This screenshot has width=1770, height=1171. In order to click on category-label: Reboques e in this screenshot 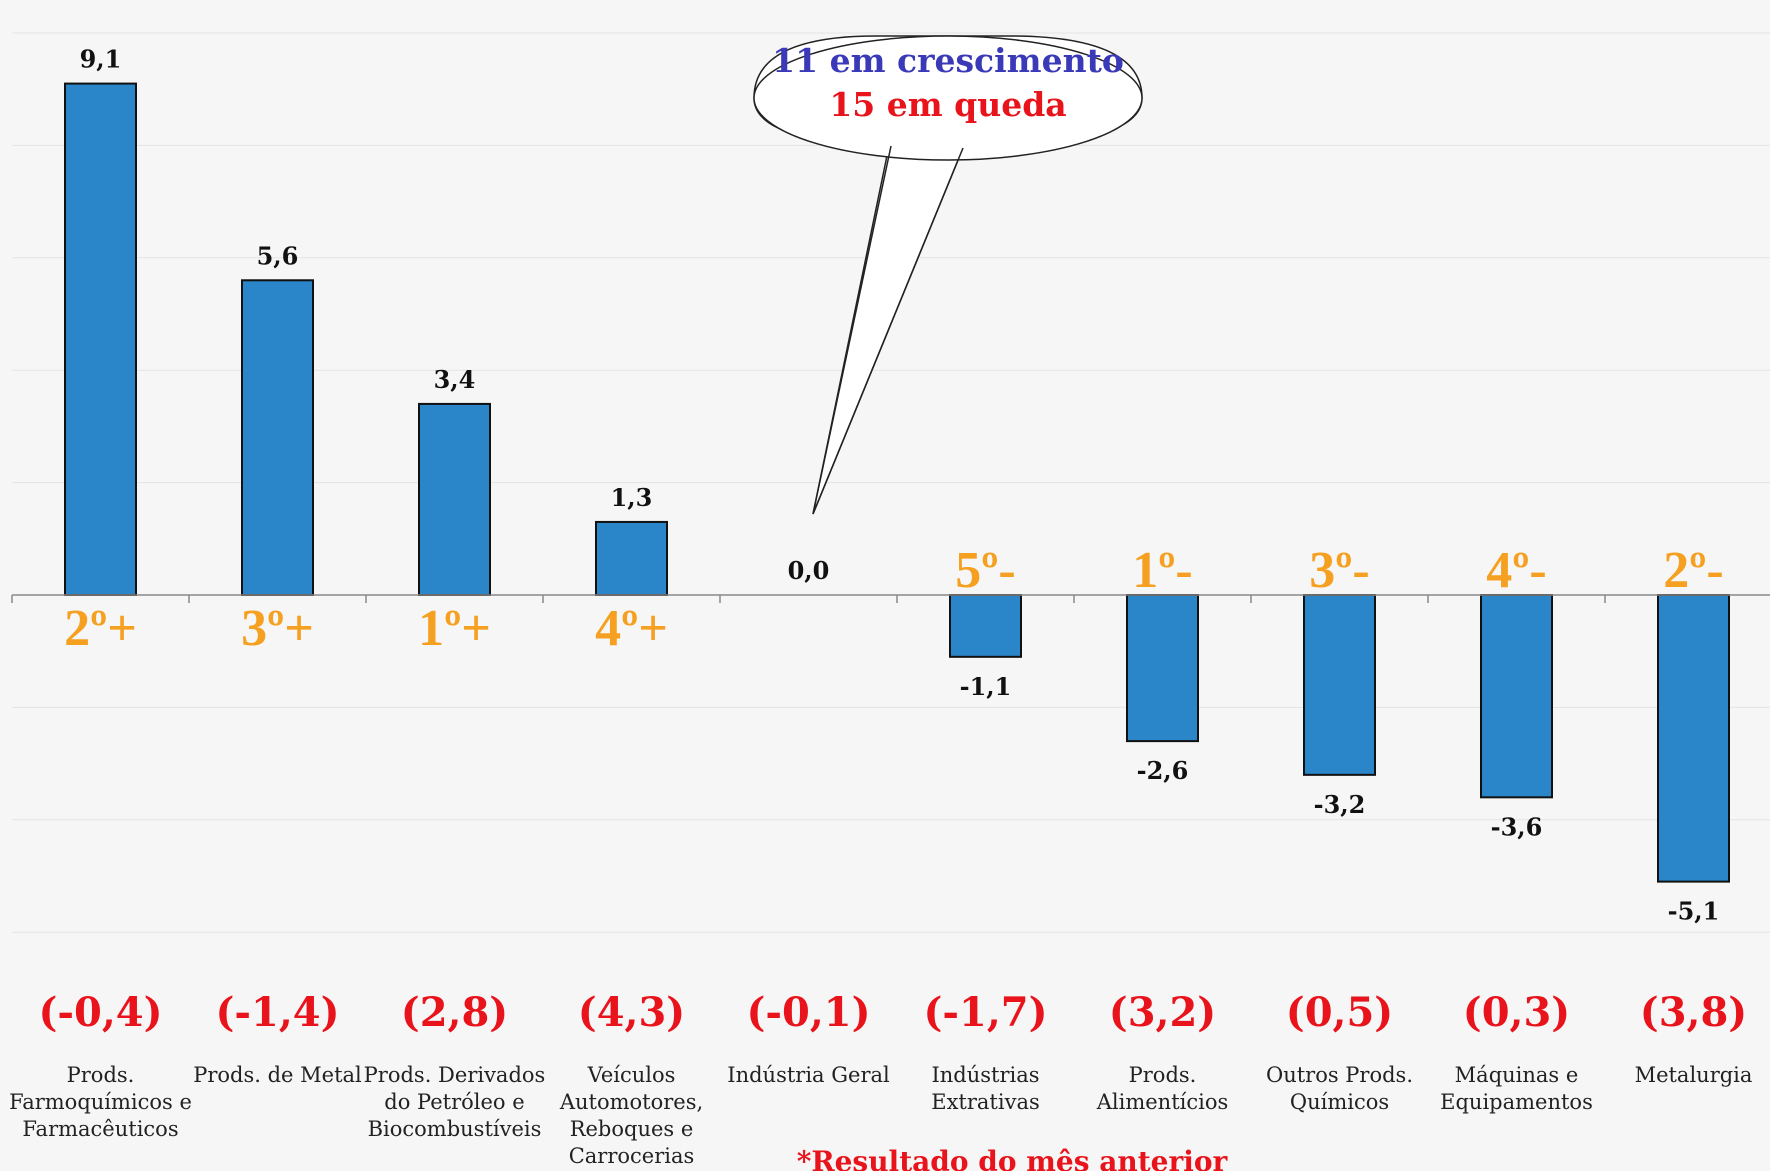, I will do `click(632, 1129)`.